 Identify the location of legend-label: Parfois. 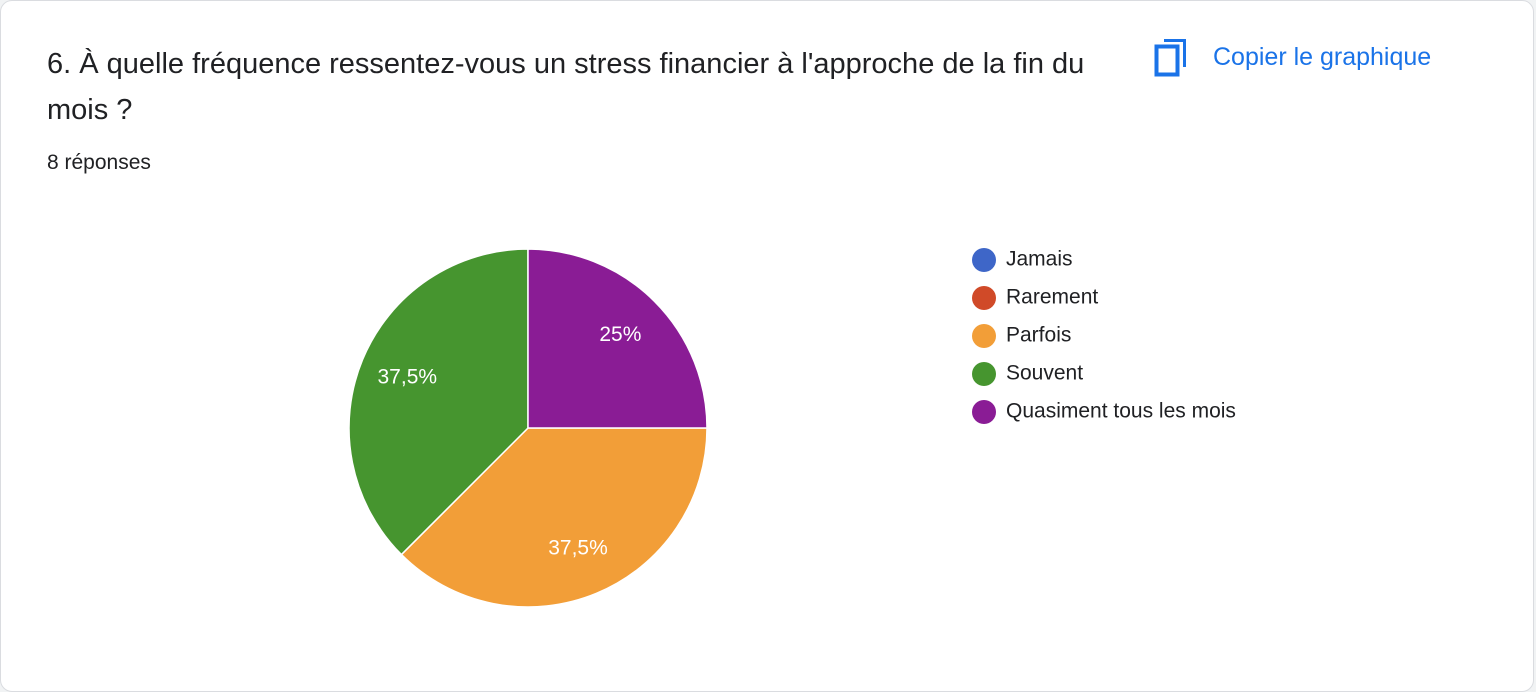
(1038, 335).